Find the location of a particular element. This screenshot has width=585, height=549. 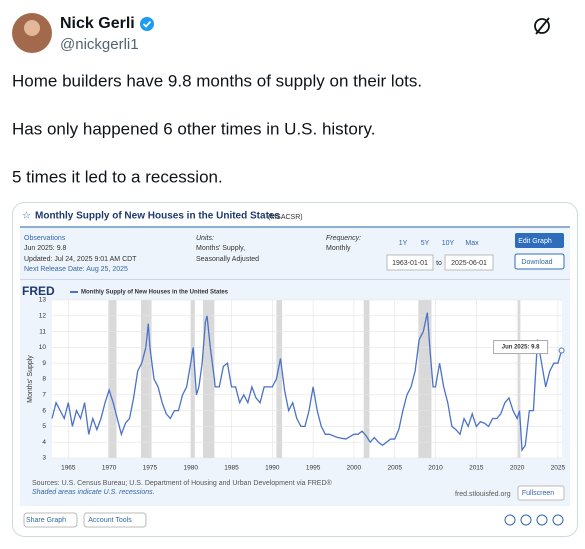

frequency-label: Frequency: is located at coordinates (343, 238).